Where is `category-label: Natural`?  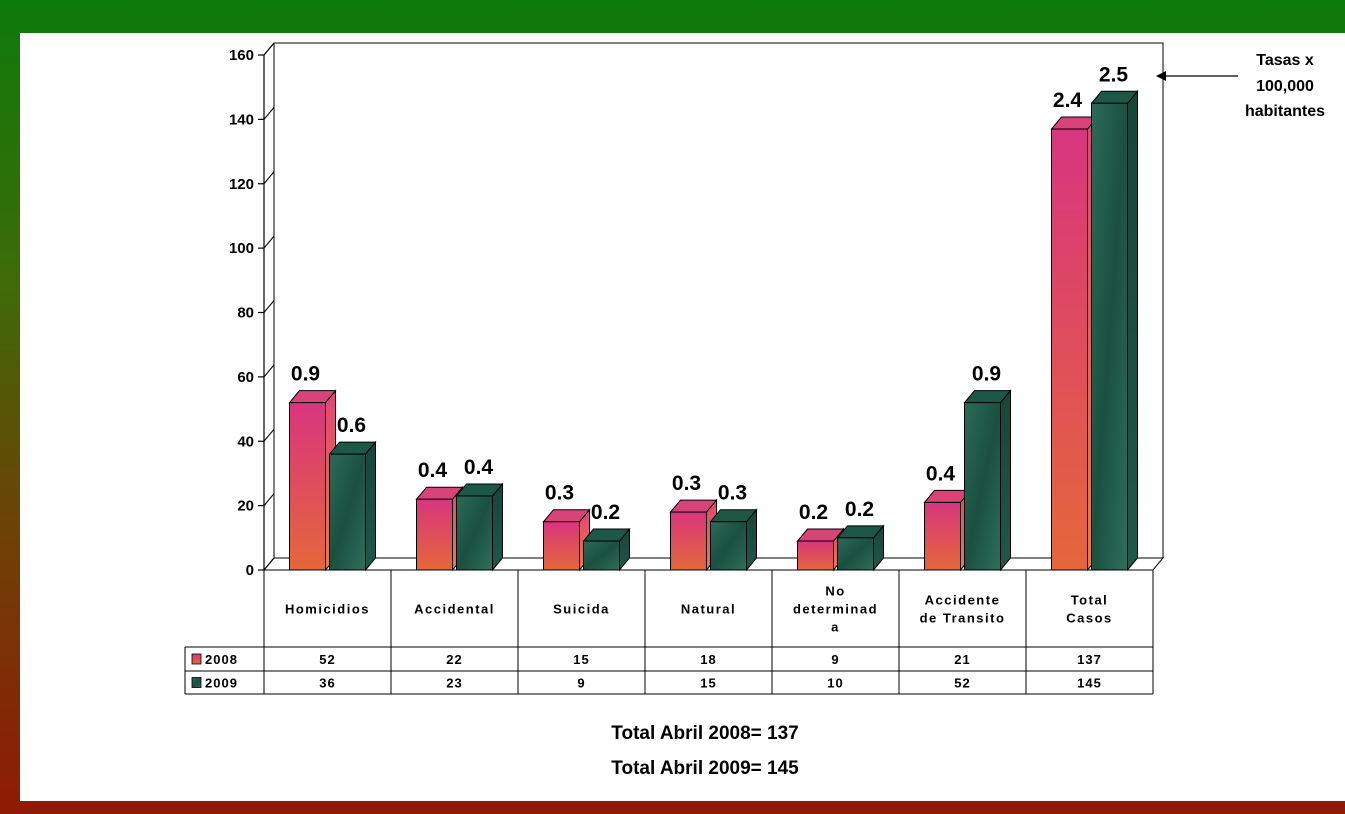 category-label: Natural is located at coordinates (708, 609).